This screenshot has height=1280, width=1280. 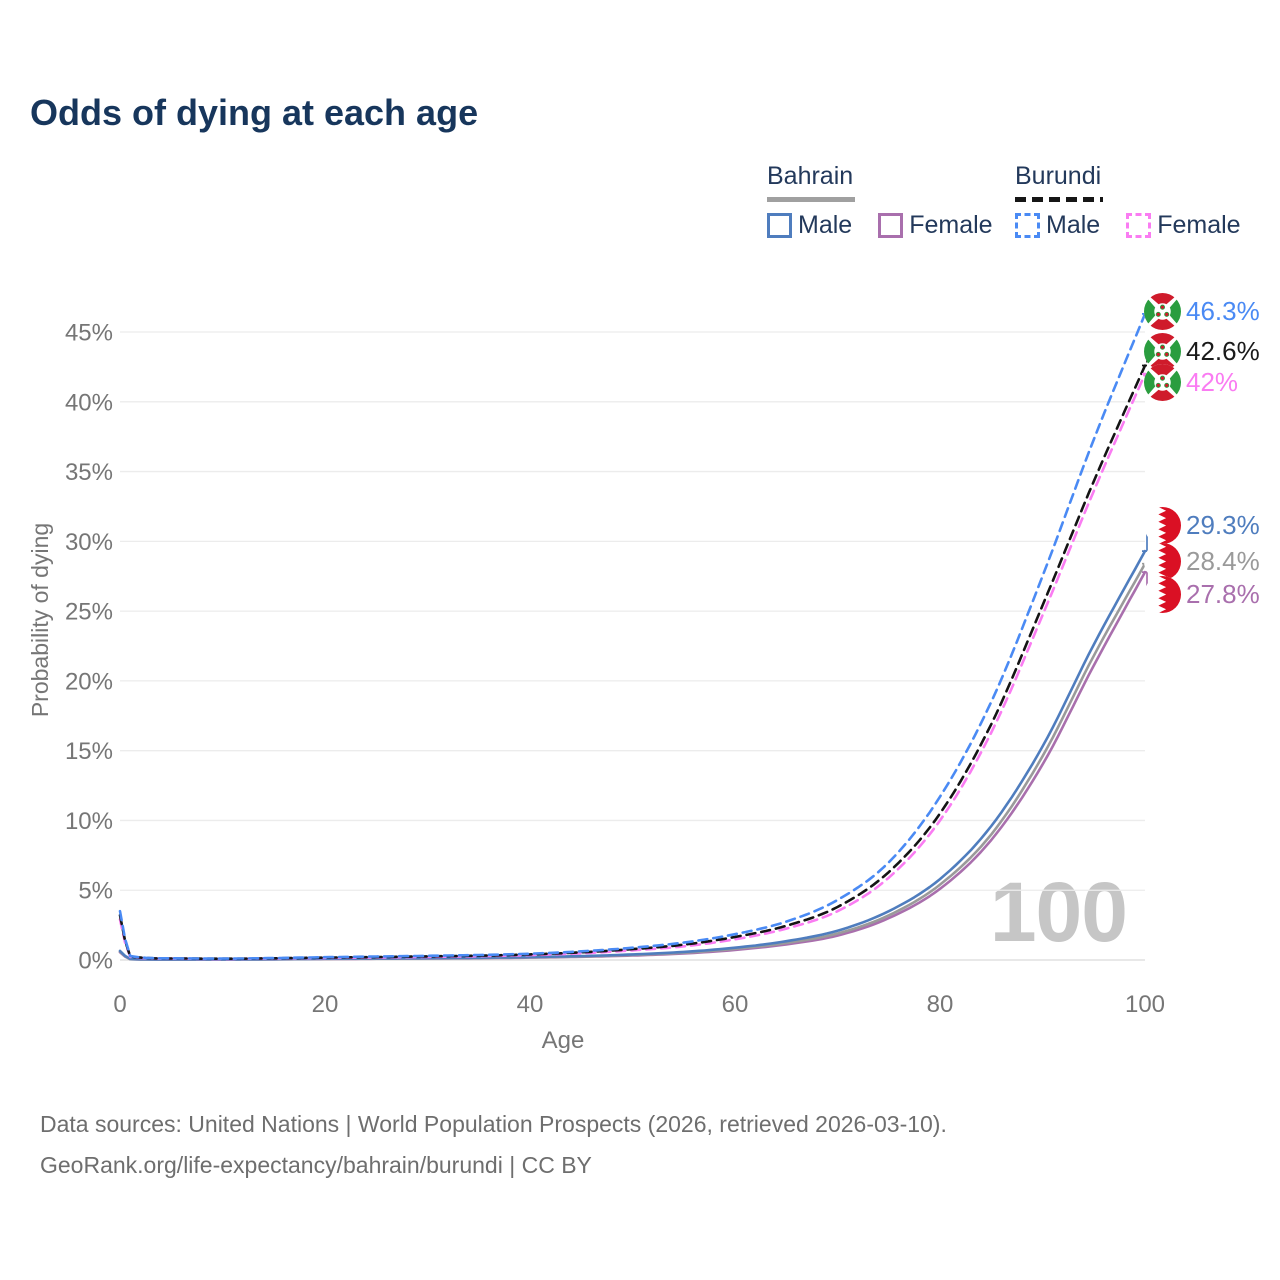 I want to click on x-tick-label: 80, so click(x=940, y=1004).